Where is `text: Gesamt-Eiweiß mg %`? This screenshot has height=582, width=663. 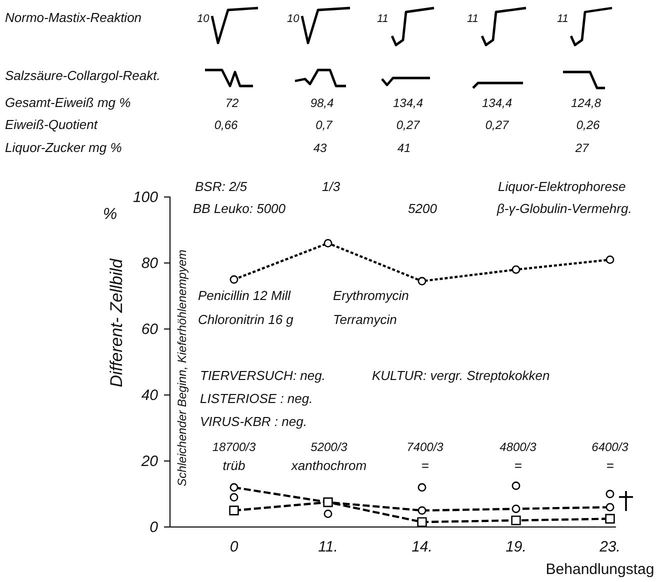 text: Gesamt-Eiweiß mg % is located at coordinates (68, 102).